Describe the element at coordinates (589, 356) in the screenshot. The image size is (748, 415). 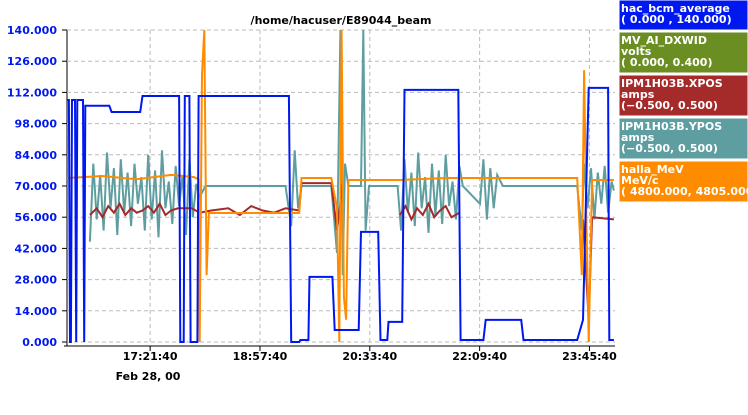
I see `x-tick-label: 23:45:40` at that location.